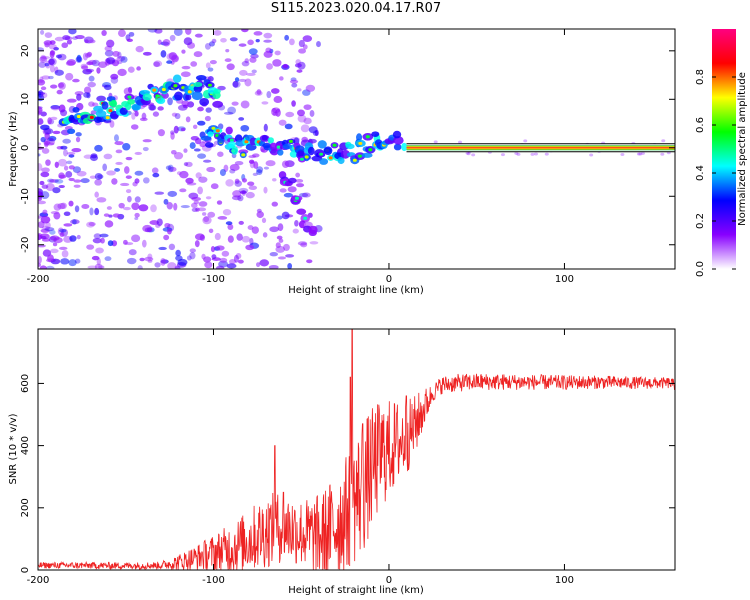 The width and height of the screenshot is (750, 600). I want to click on snr-y-tick-label: 200, so click(25, 507).